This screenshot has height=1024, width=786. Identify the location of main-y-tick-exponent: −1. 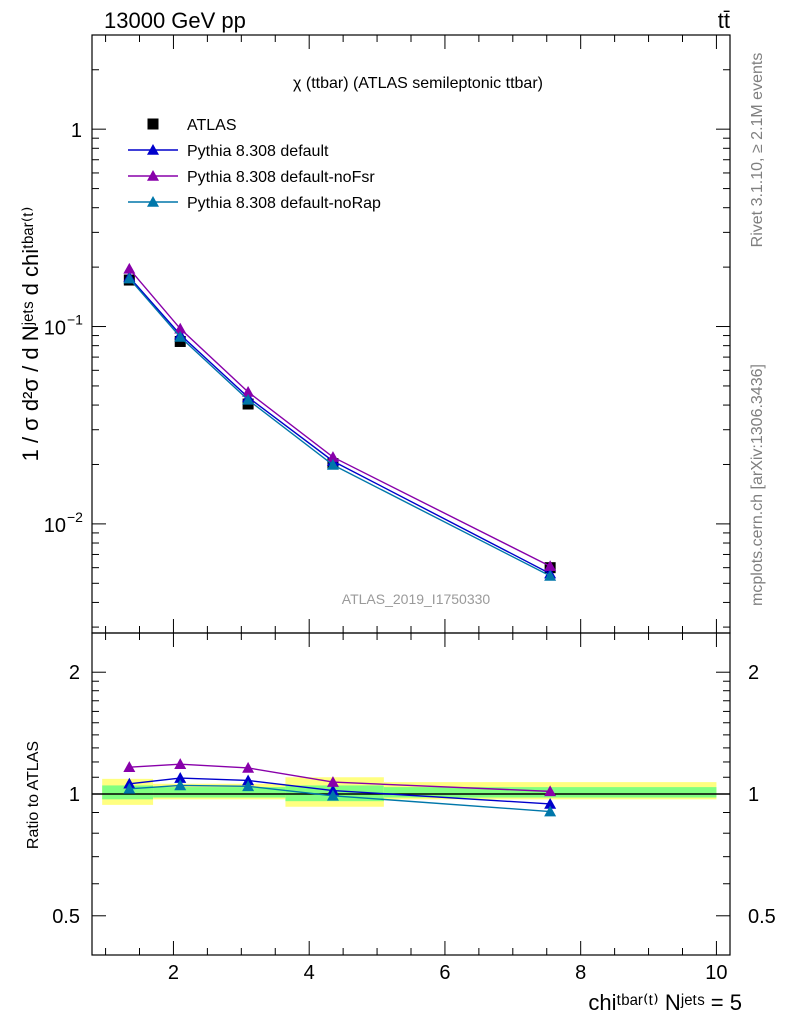
(75, 320).